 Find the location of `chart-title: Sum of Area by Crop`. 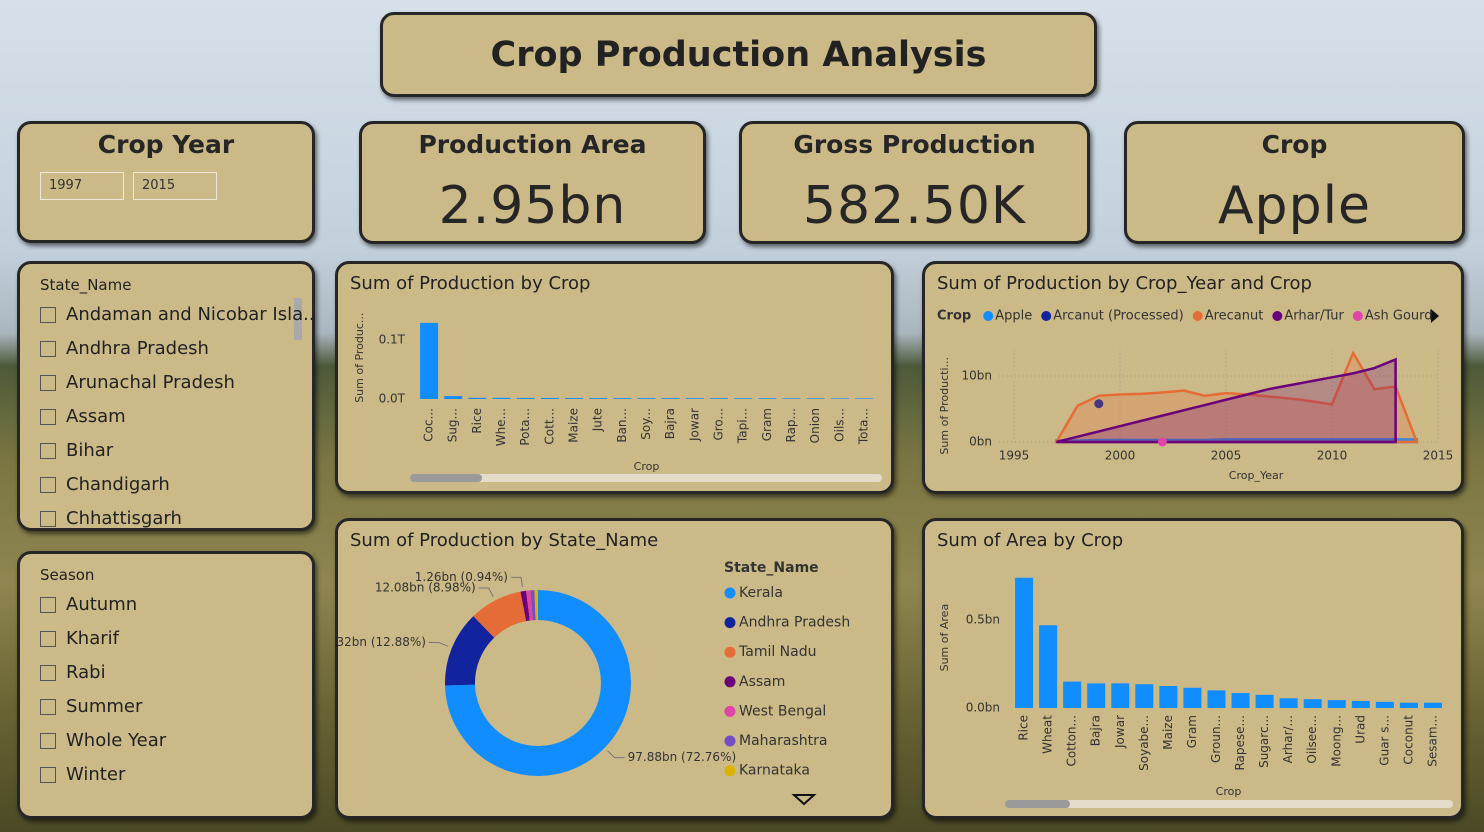

chart-title: Sum of Area by Crop is located at coordinates (1030, 540).